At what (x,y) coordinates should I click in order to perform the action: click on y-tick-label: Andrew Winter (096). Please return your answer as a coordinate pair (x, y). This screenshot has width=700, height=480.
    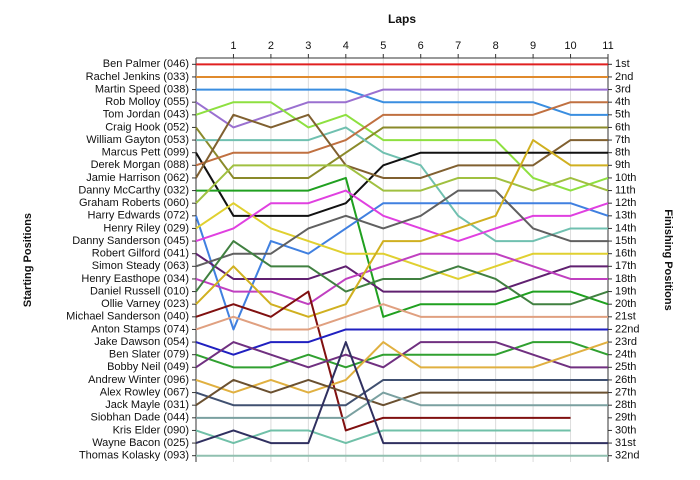
    Looking at the image, I should click on (138, 380).